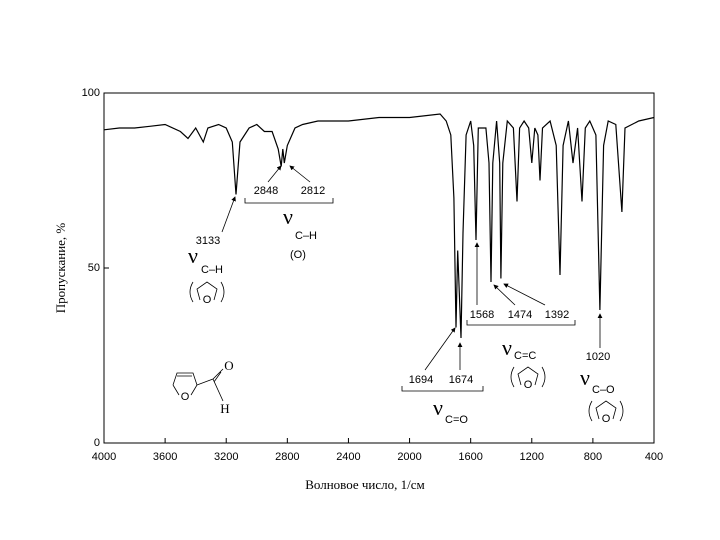  Describe the element at coordinates (598, 357) in the screenshot. I see `peak-label: 1020` at that location.